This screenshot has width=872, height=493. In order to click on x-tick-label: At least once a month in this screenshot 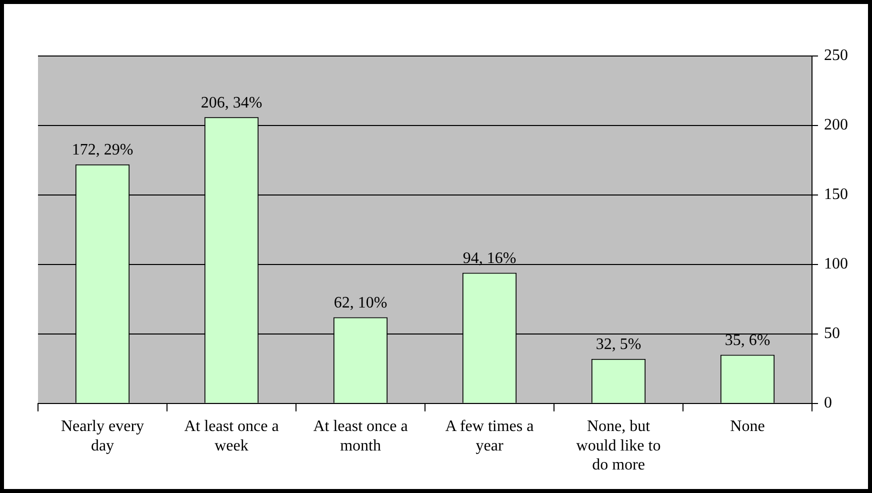, I will do `click(360, 436)`.